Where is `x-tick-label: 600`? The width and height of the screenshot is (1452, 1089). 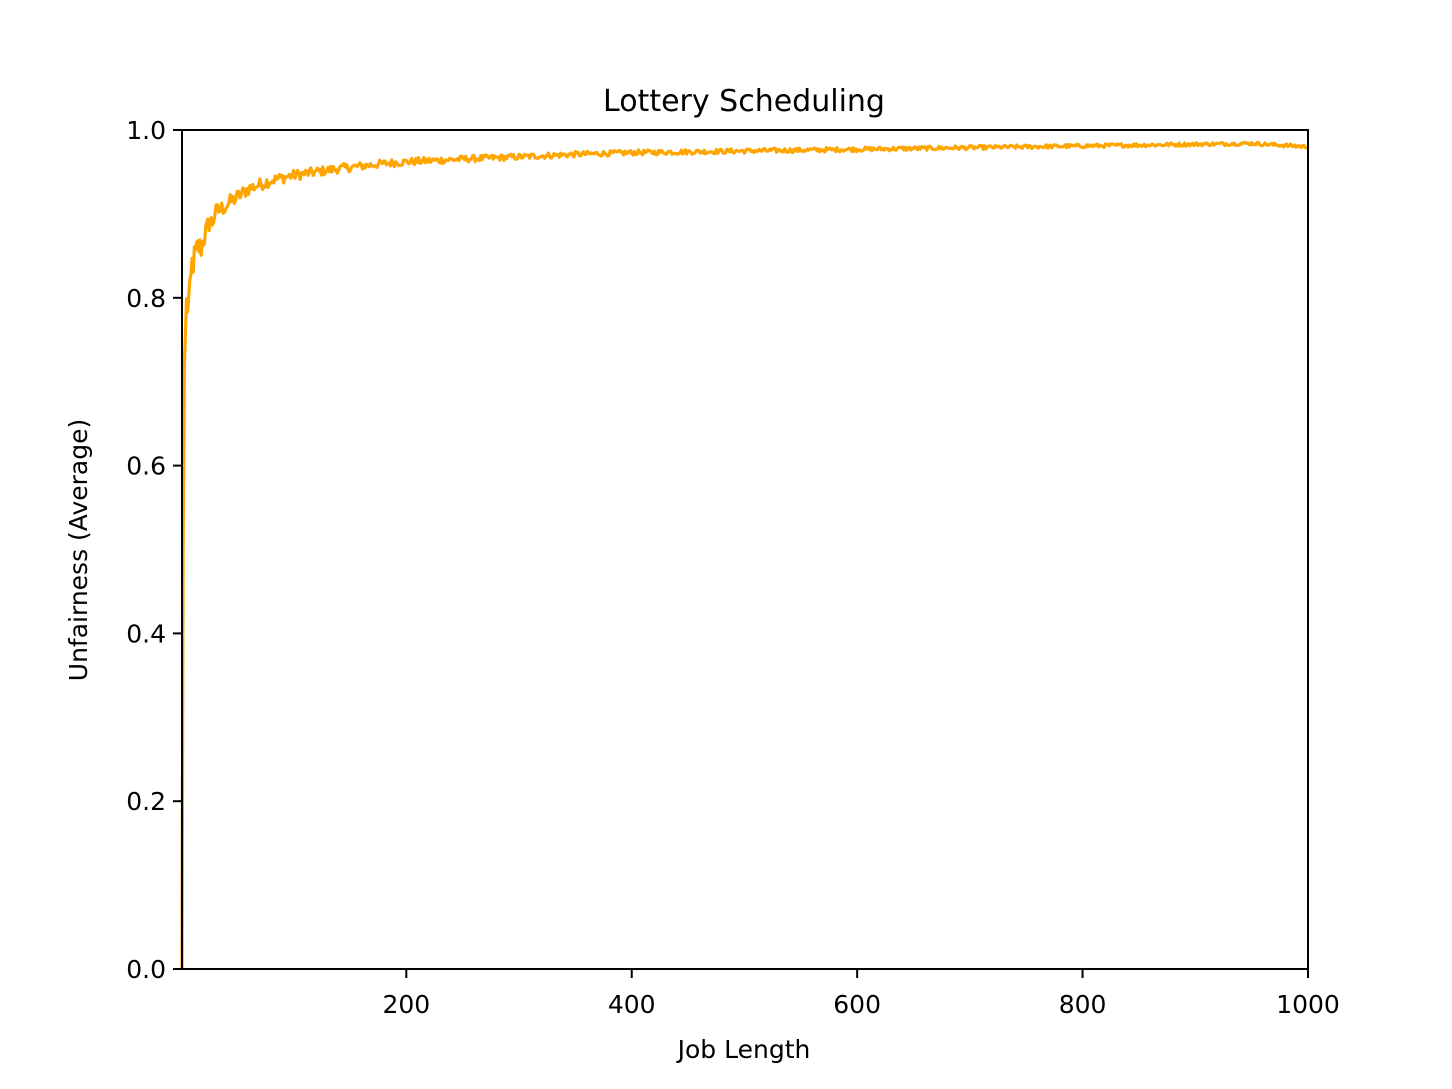
x-tick-label: 600 is located at coordinates (857, 1004).